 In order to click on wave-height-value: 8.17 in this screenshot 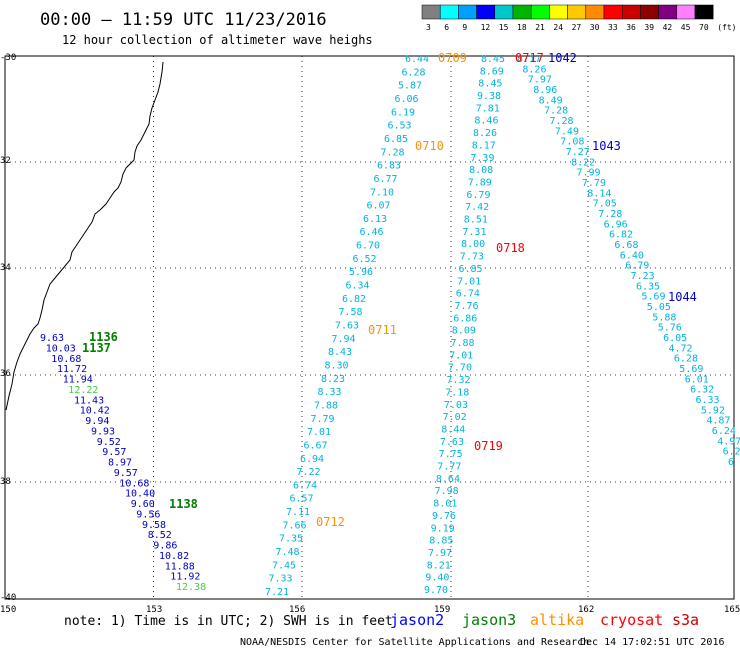, I will do `click(529, 59)`.